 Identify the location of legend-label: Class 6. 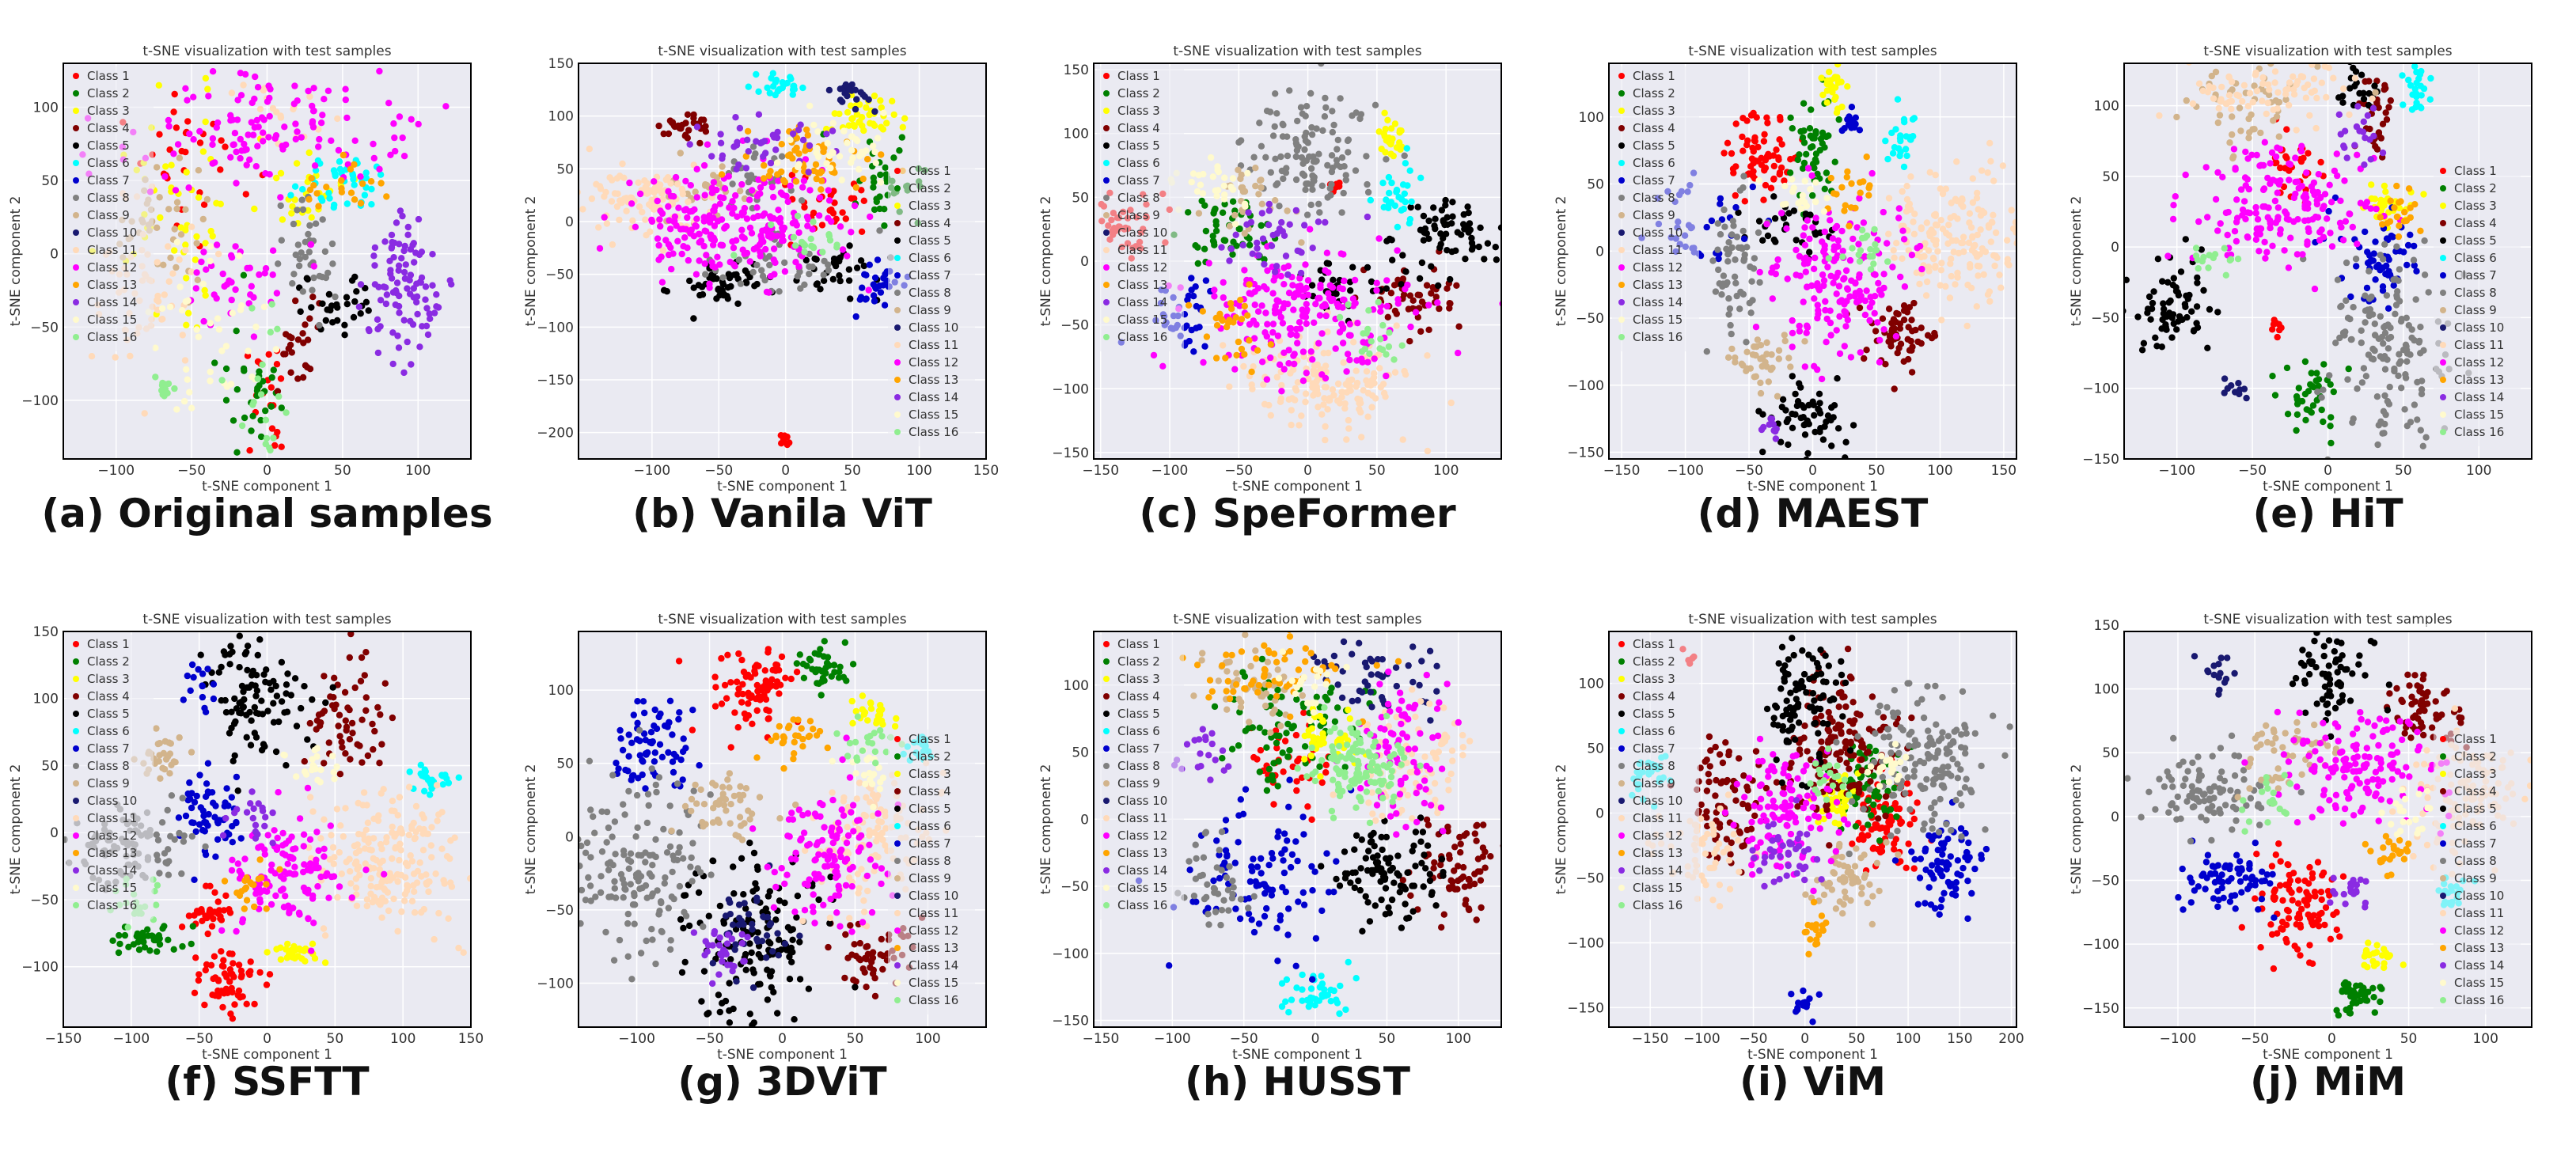
(1138, 163).